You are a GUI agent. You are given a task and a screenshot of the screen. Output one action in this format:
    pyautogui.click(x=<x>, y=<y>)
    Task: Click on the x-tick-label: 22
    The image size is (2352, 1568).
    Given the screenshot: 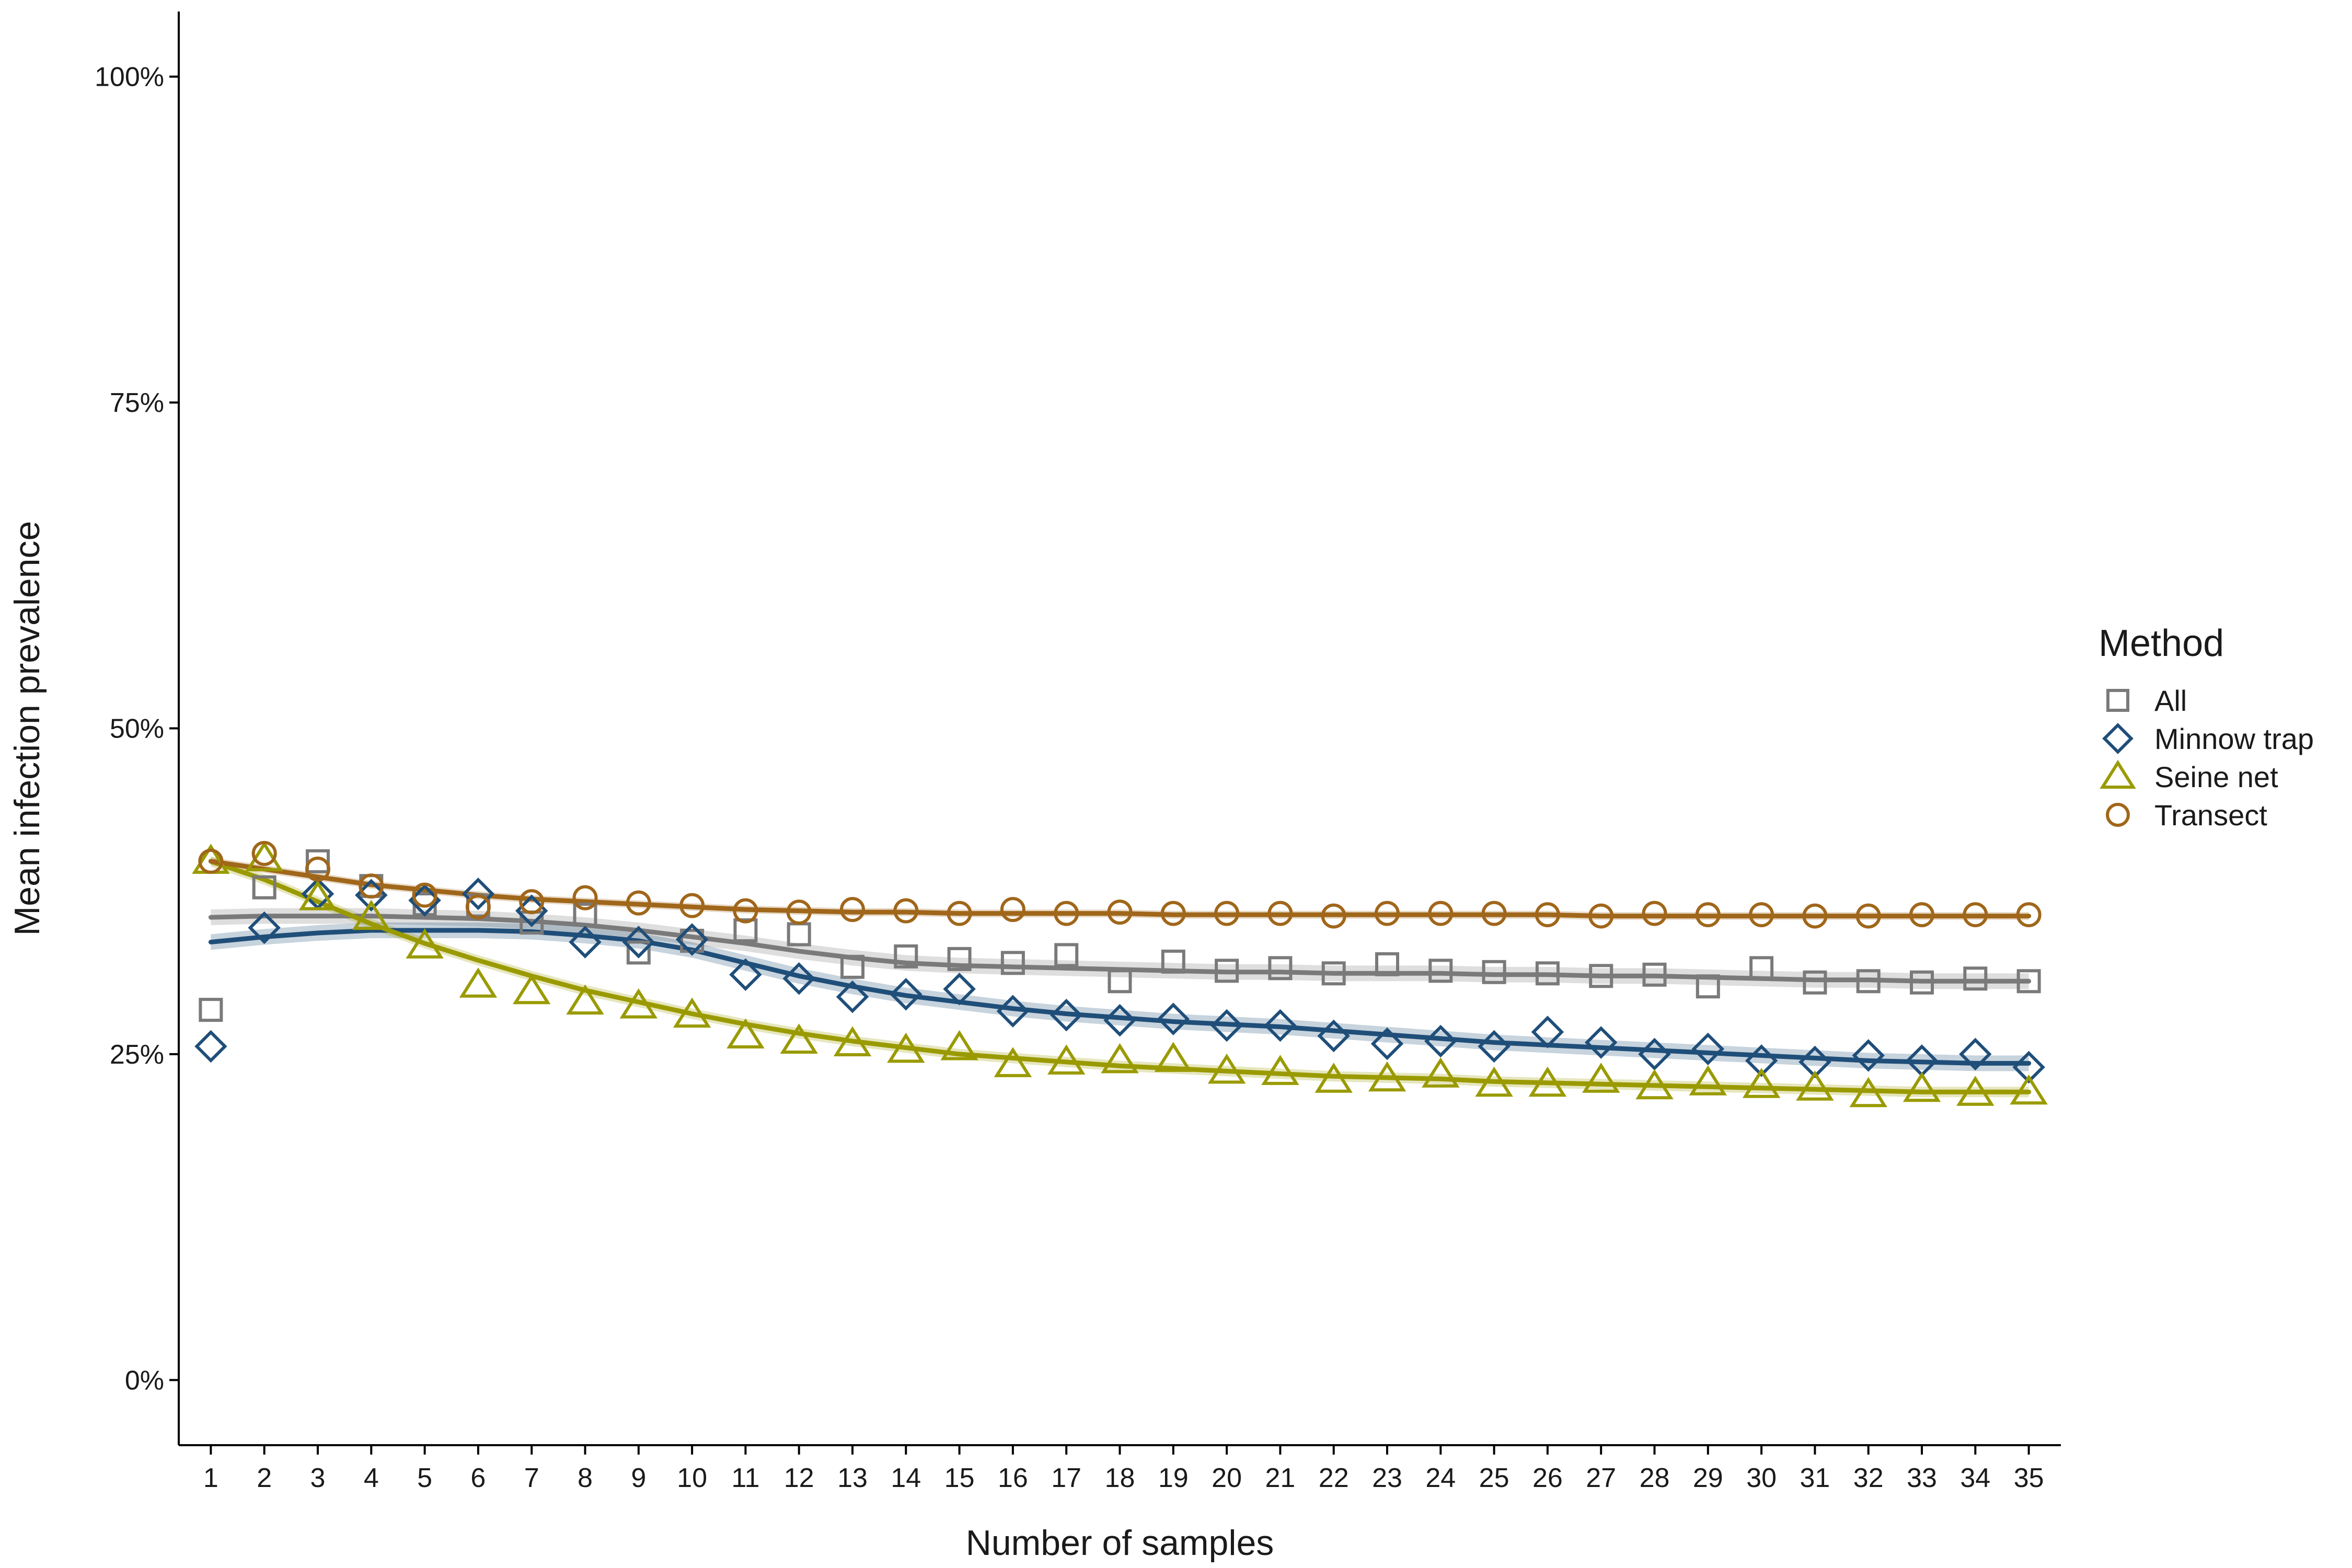 What is the action you would take?
    pyautogui.click(x=1334, y=1478)
    